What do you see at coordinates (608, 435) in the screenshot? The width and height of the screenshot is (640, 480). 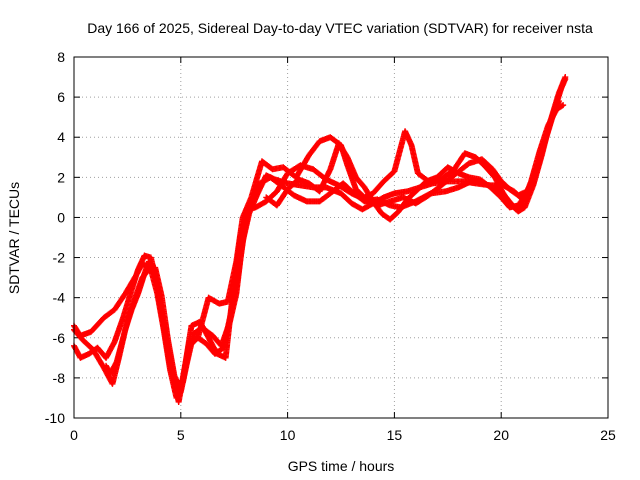 I see `x-tick-label: 25` at bounding box center [608, 435].